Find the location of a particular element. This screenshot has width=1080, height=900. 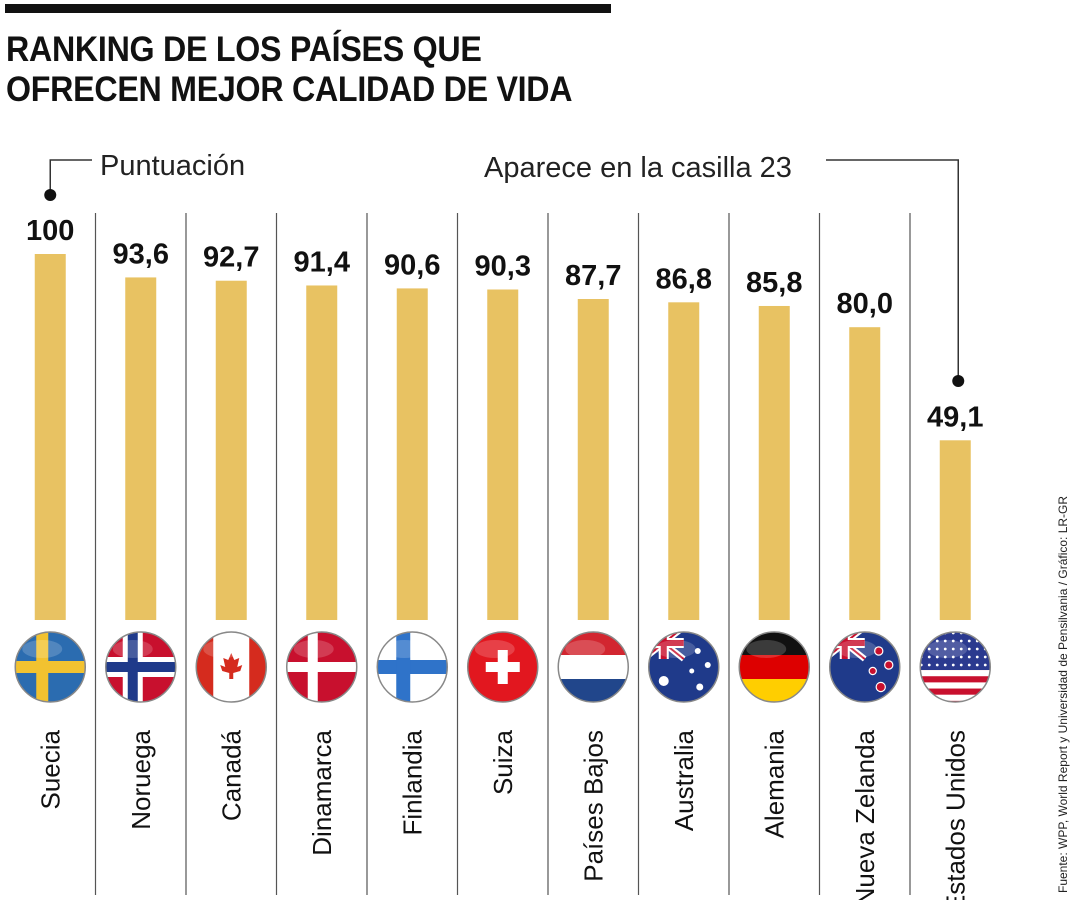

score-annotation: Puntuación is located at coordinates (172, 166).